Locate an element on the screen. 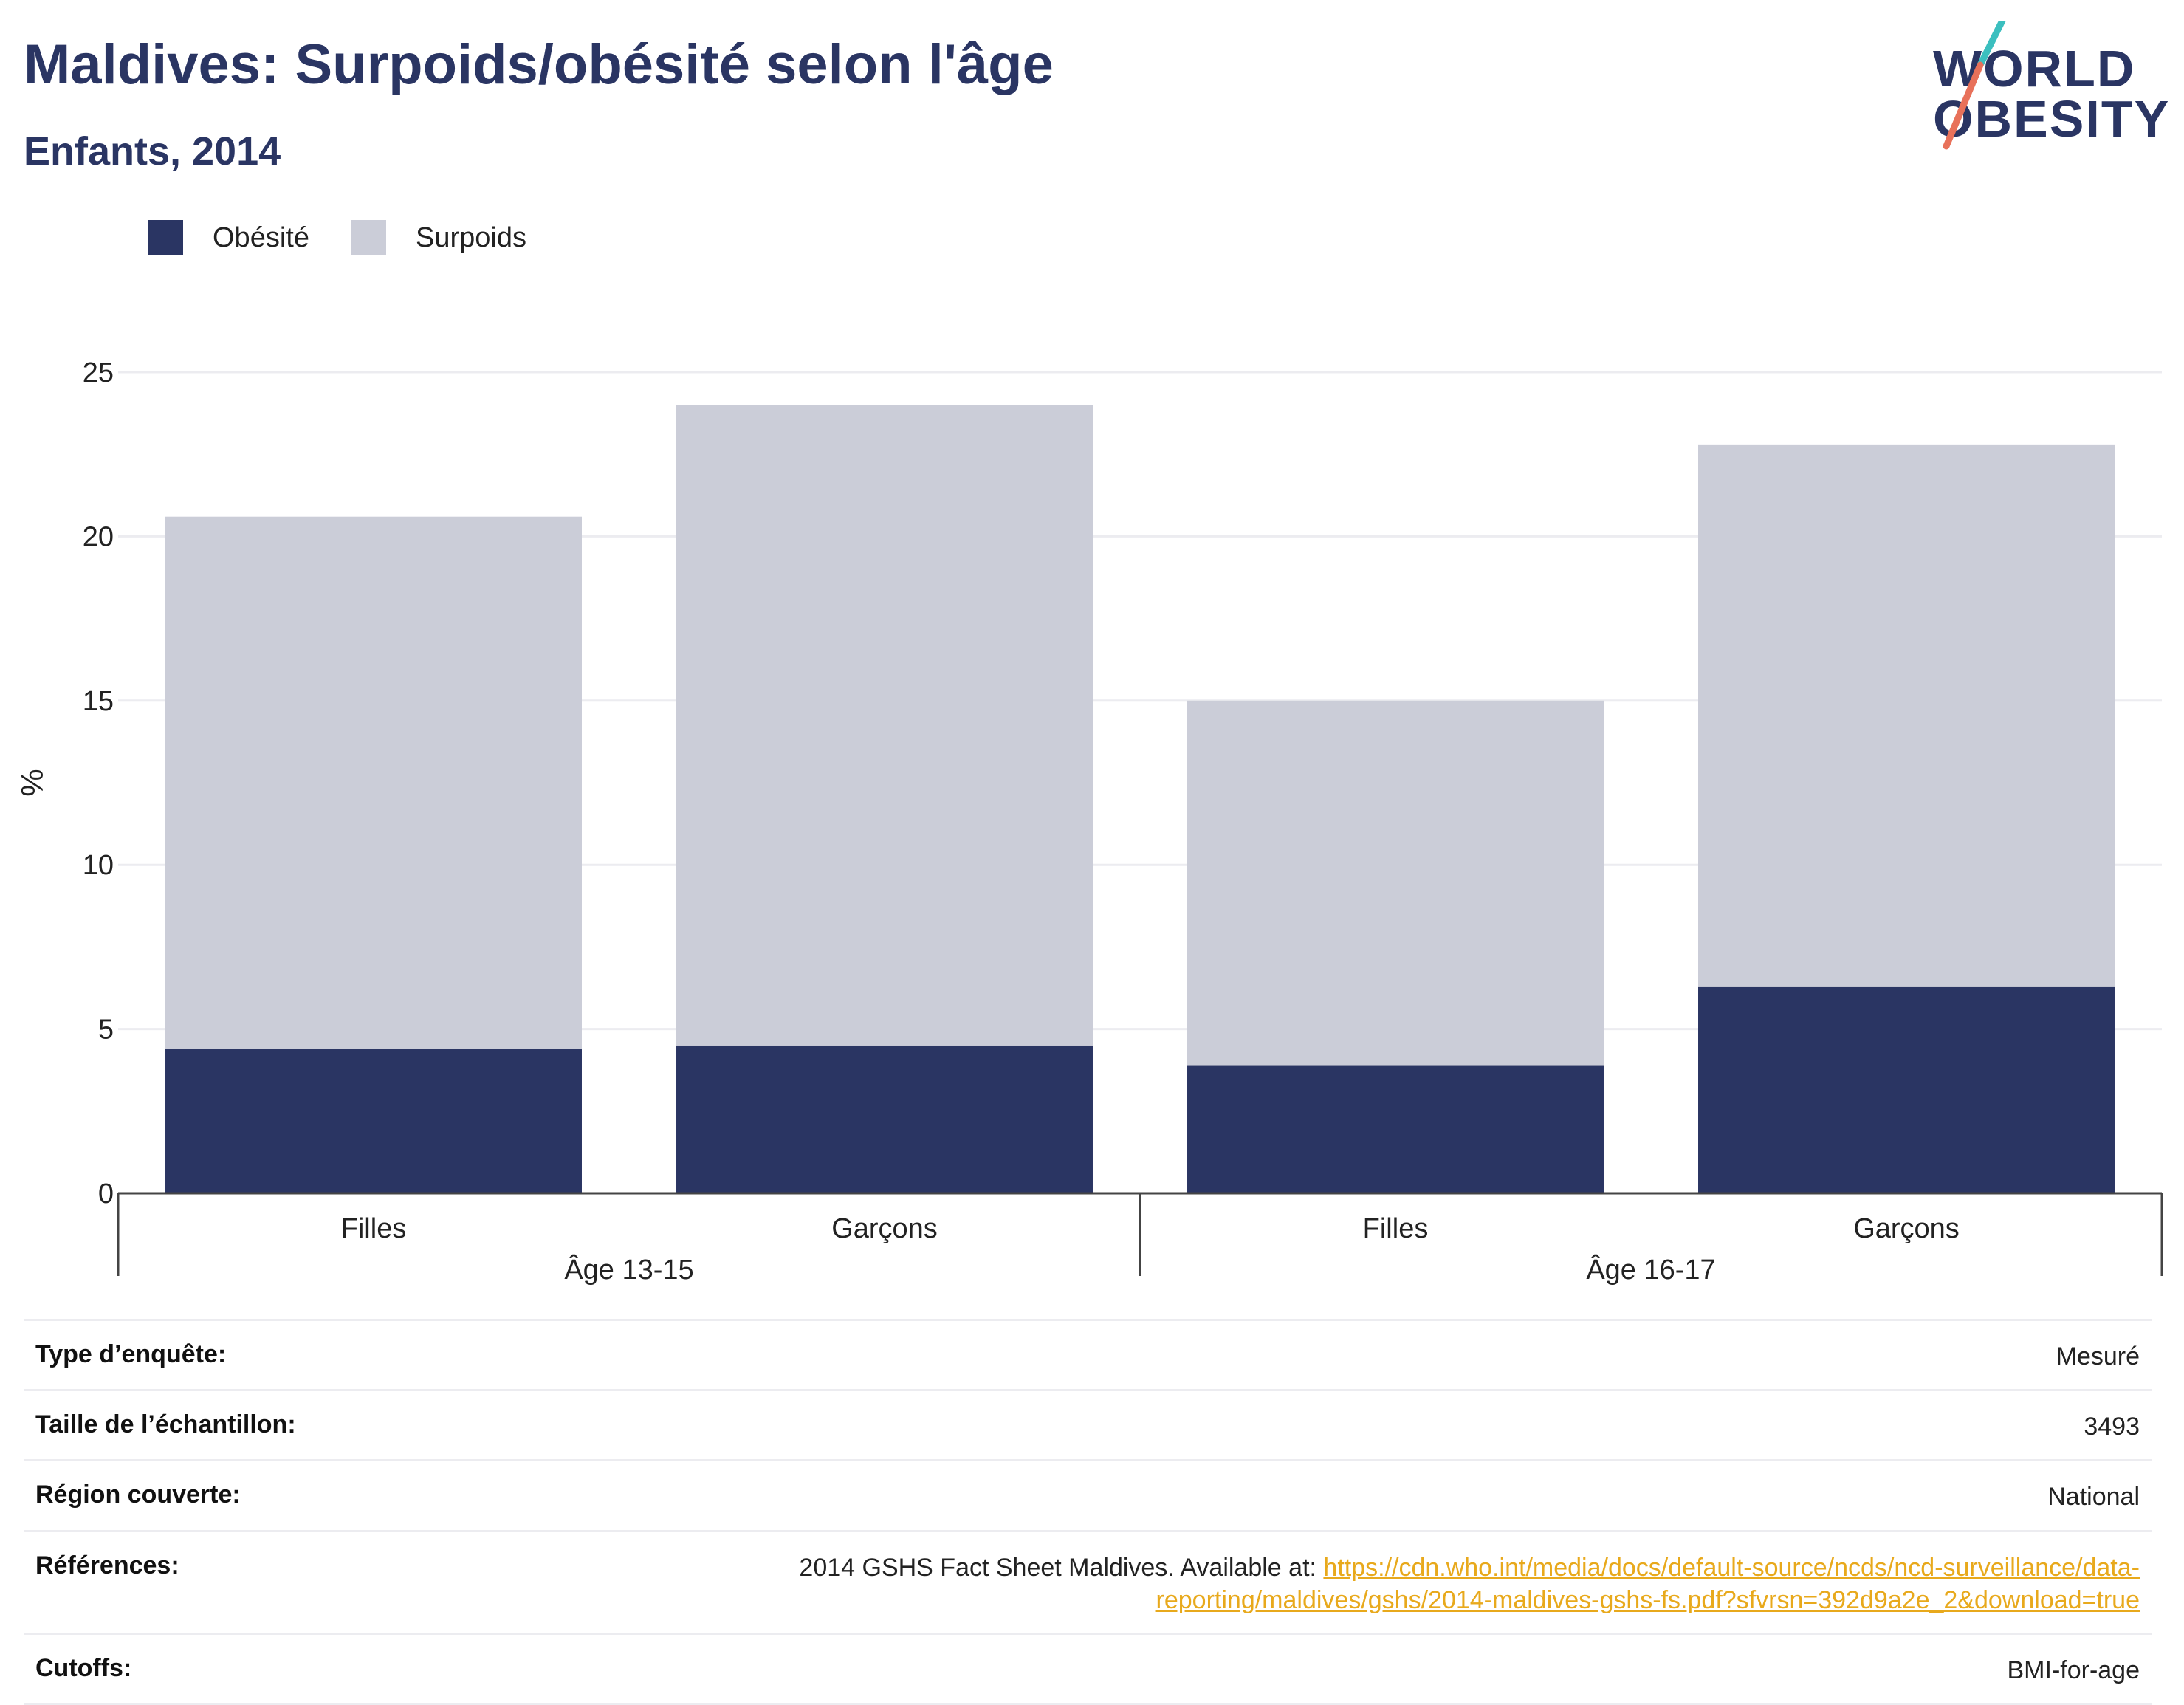  info-key: Région couverte: is located at coordinates (138, 1495).